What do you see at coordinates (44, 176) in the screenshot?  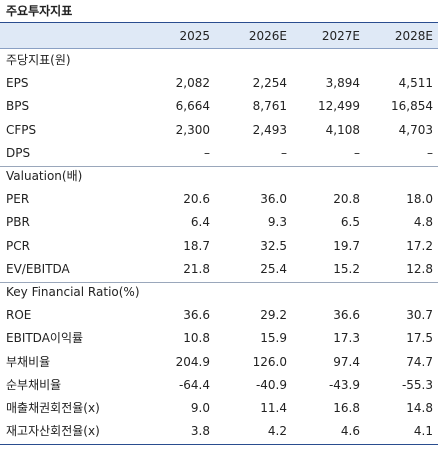 I see `section-title: Valuation(배)` at bounding box center [44, 176].